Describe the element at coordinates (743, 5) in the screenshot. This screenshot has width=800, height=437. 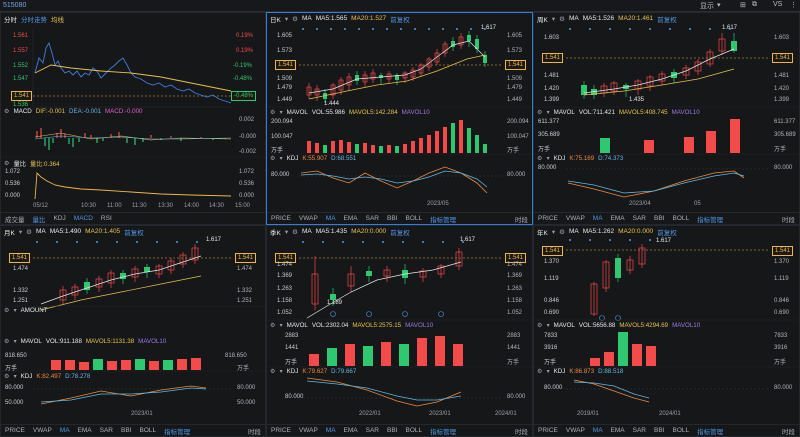
I see `grid-icon: ⊞` at that location.